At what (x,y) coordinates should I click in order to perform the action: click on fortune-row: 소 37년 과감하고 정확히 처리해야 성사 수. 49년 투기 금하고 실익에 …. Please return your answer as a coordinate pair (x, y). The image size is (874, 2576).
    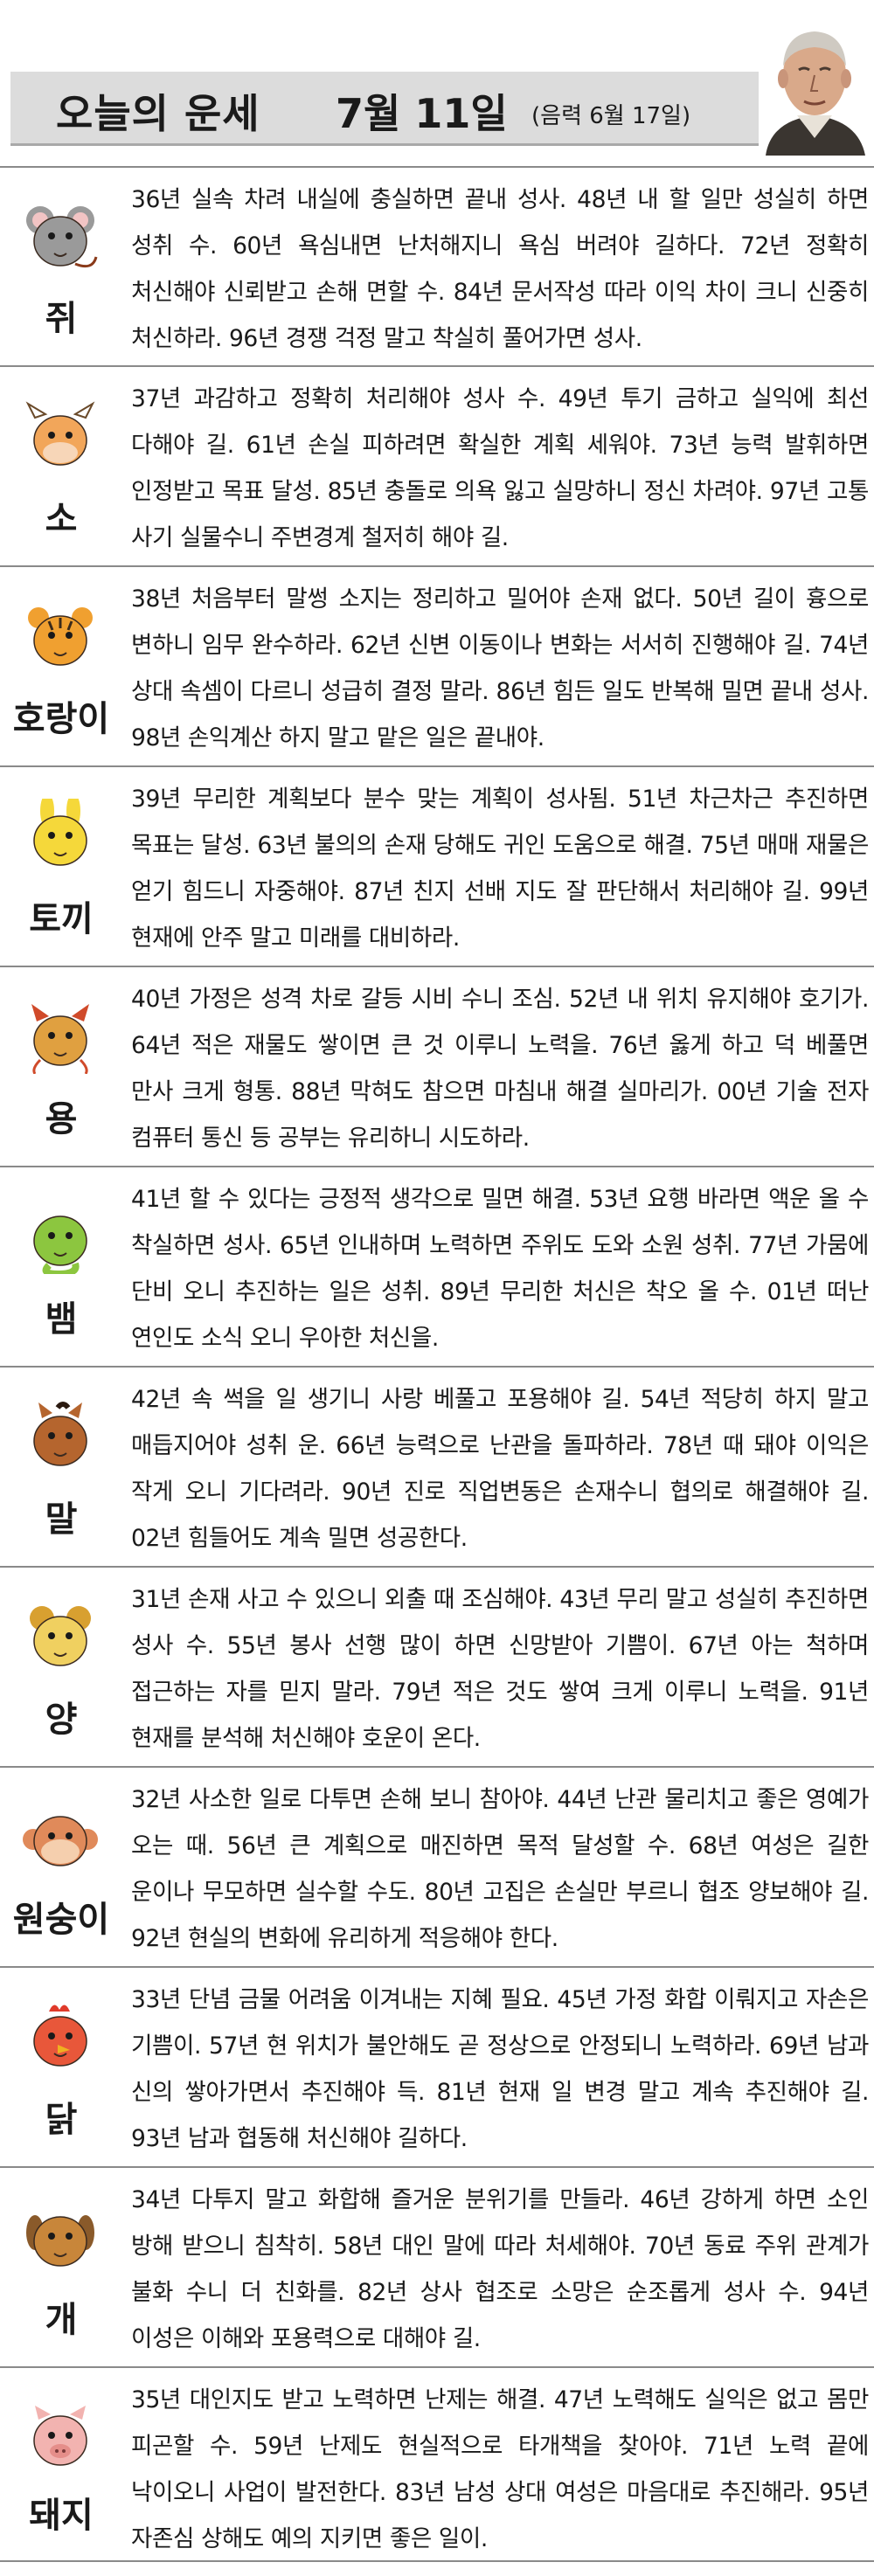
    Looking at the image, I should click on (437, 467).